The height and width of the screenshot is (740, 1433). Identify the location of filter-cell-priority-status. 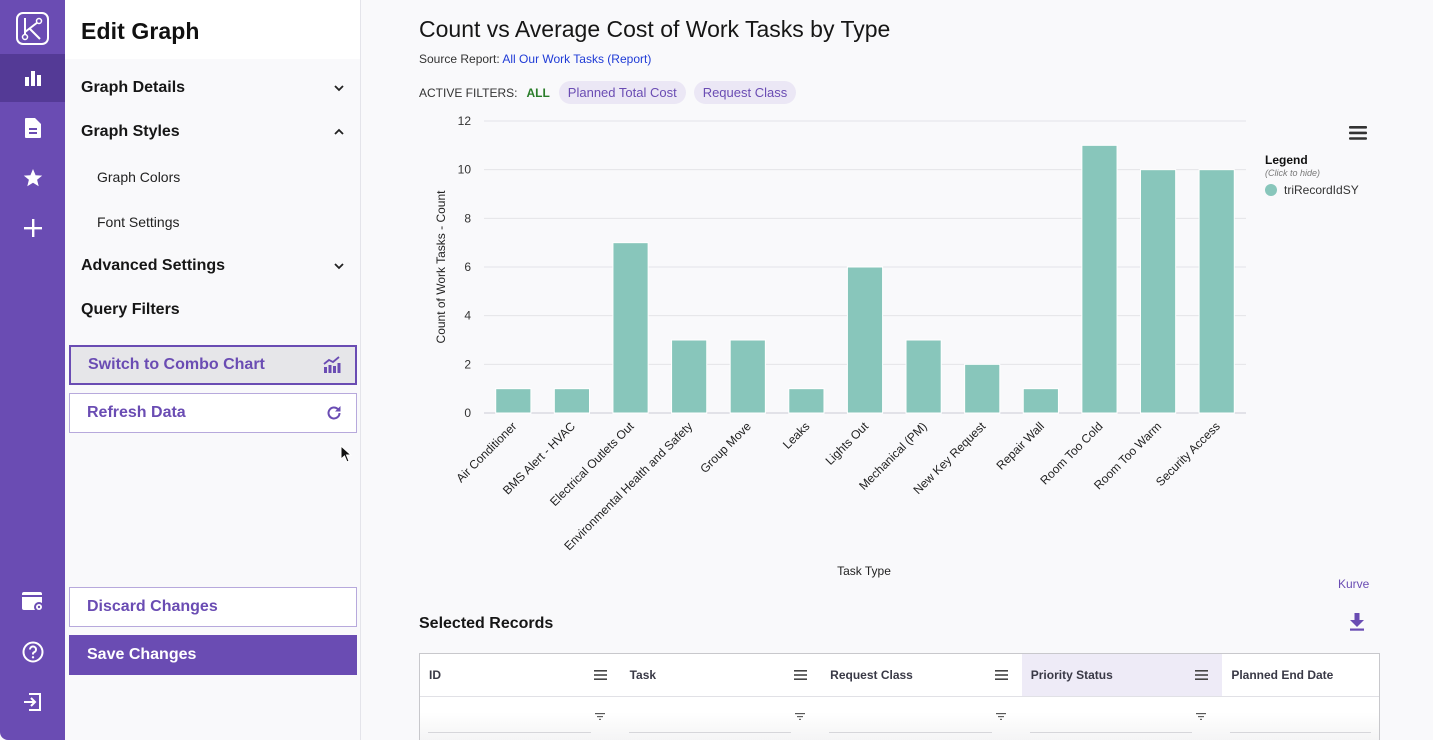
(1122, 717).